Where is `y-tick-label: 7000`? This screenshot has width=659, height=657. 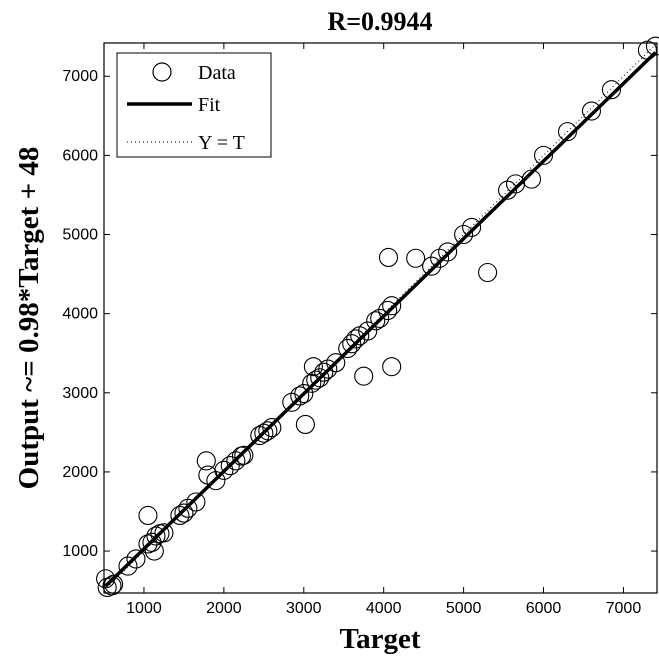
y-tick-label: 7000 is located at coordinates (80, 76).